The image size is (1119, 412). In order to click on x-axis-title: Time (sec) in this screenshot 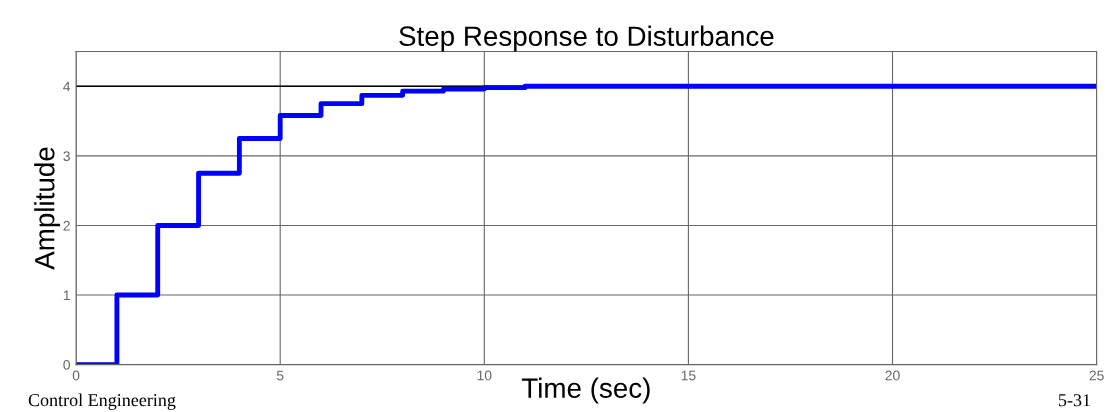, I will do `click(585, 390)`.